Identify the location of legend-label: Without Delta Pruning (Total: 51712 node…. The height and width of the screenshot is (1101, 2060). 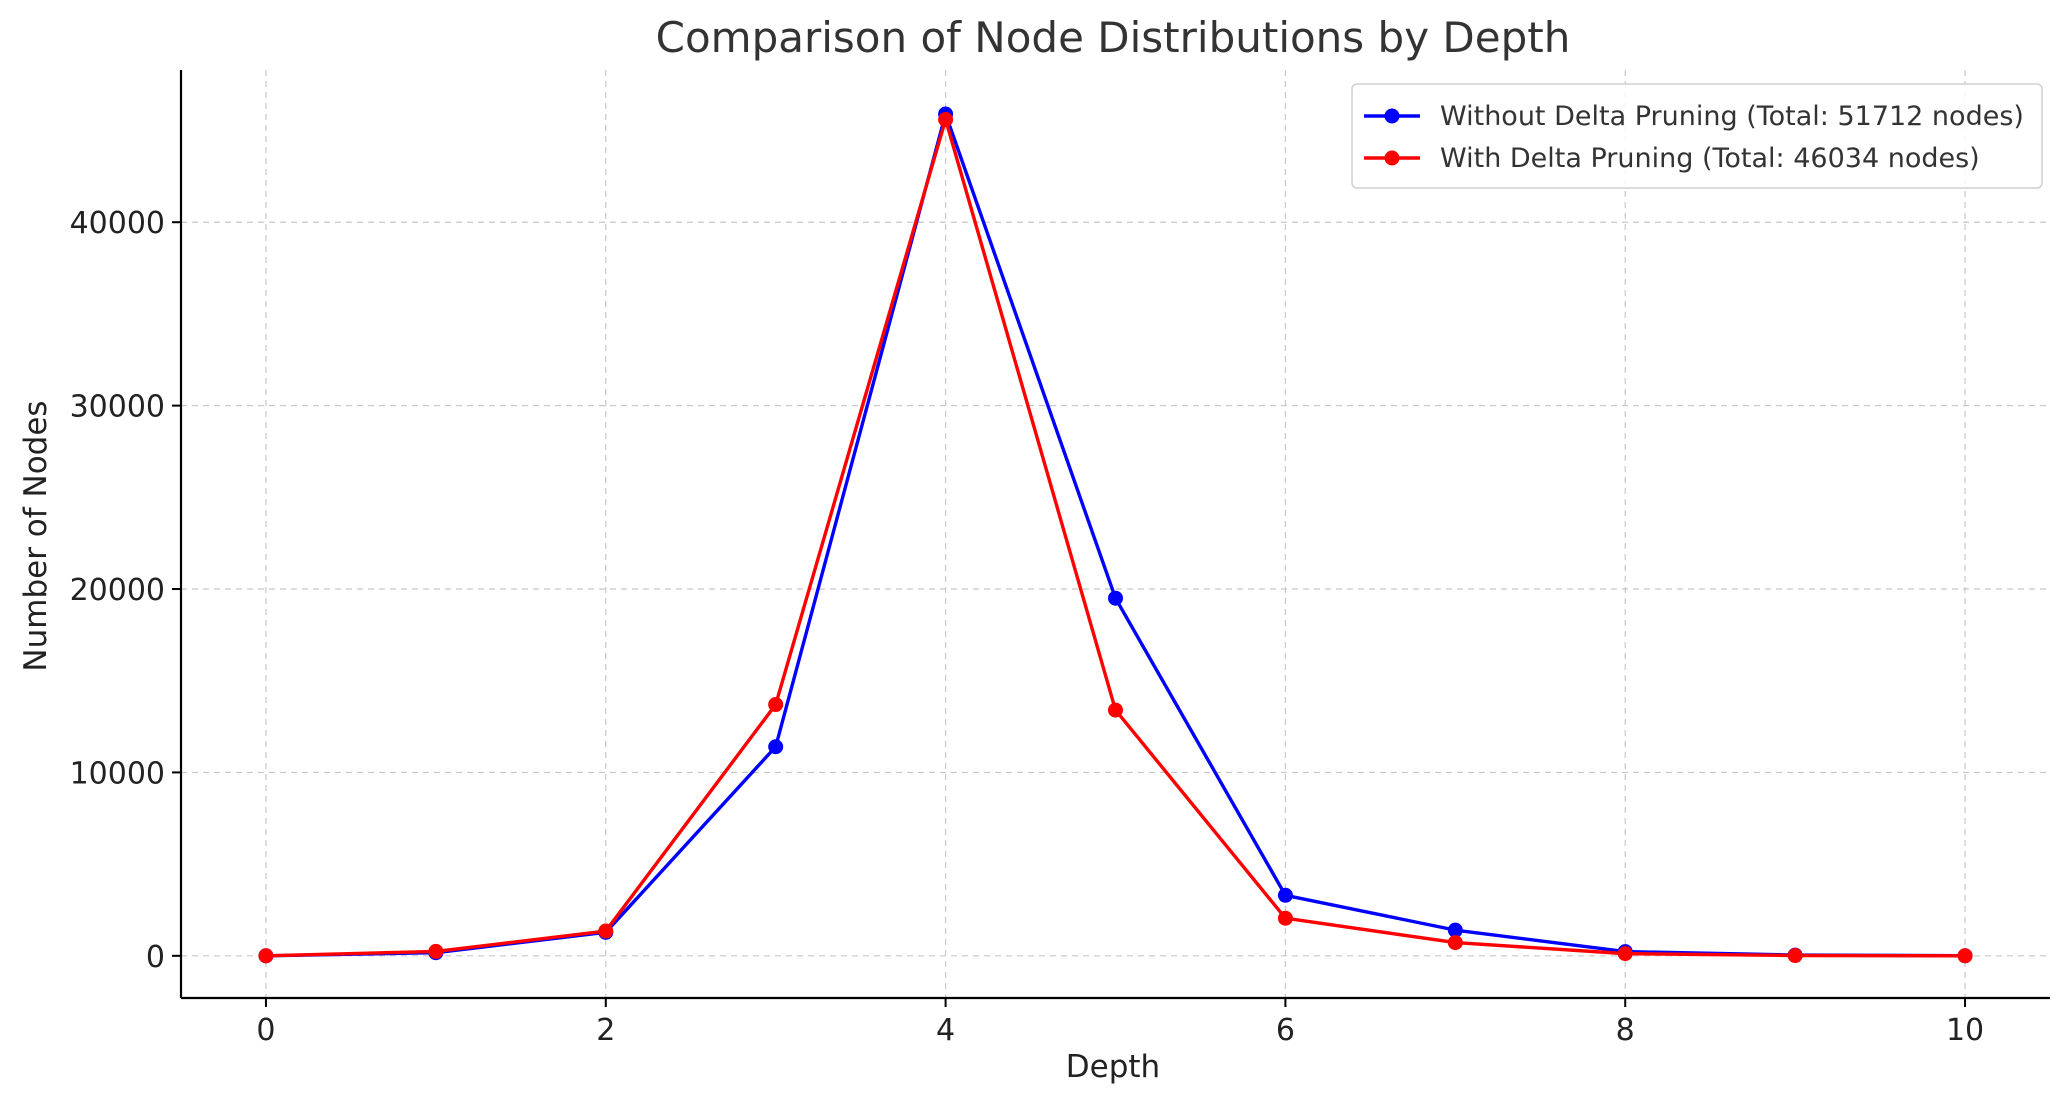
(1732, 116).